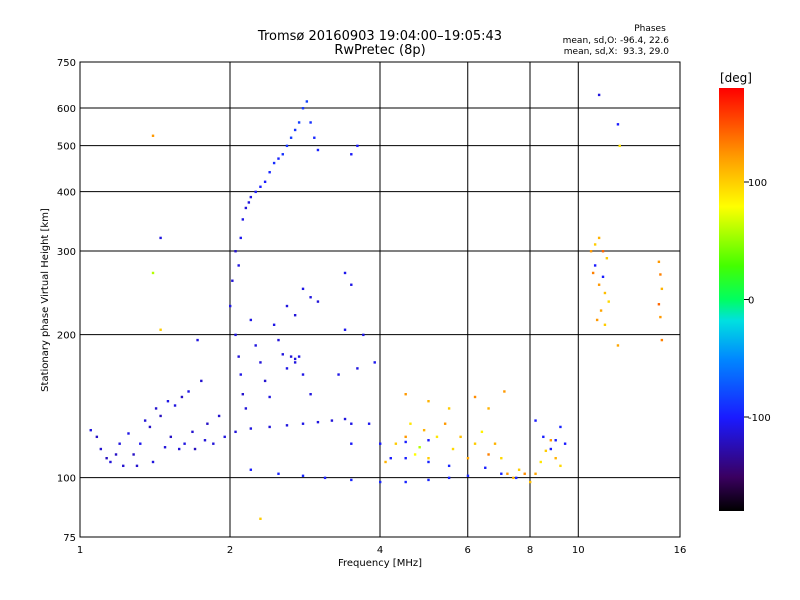  What do you see at coordinates (617, 52) in the screenshot?
I see `legend-line-x: mean, sd,X: 93.3, 29.0` at bounding box center [617, 52].